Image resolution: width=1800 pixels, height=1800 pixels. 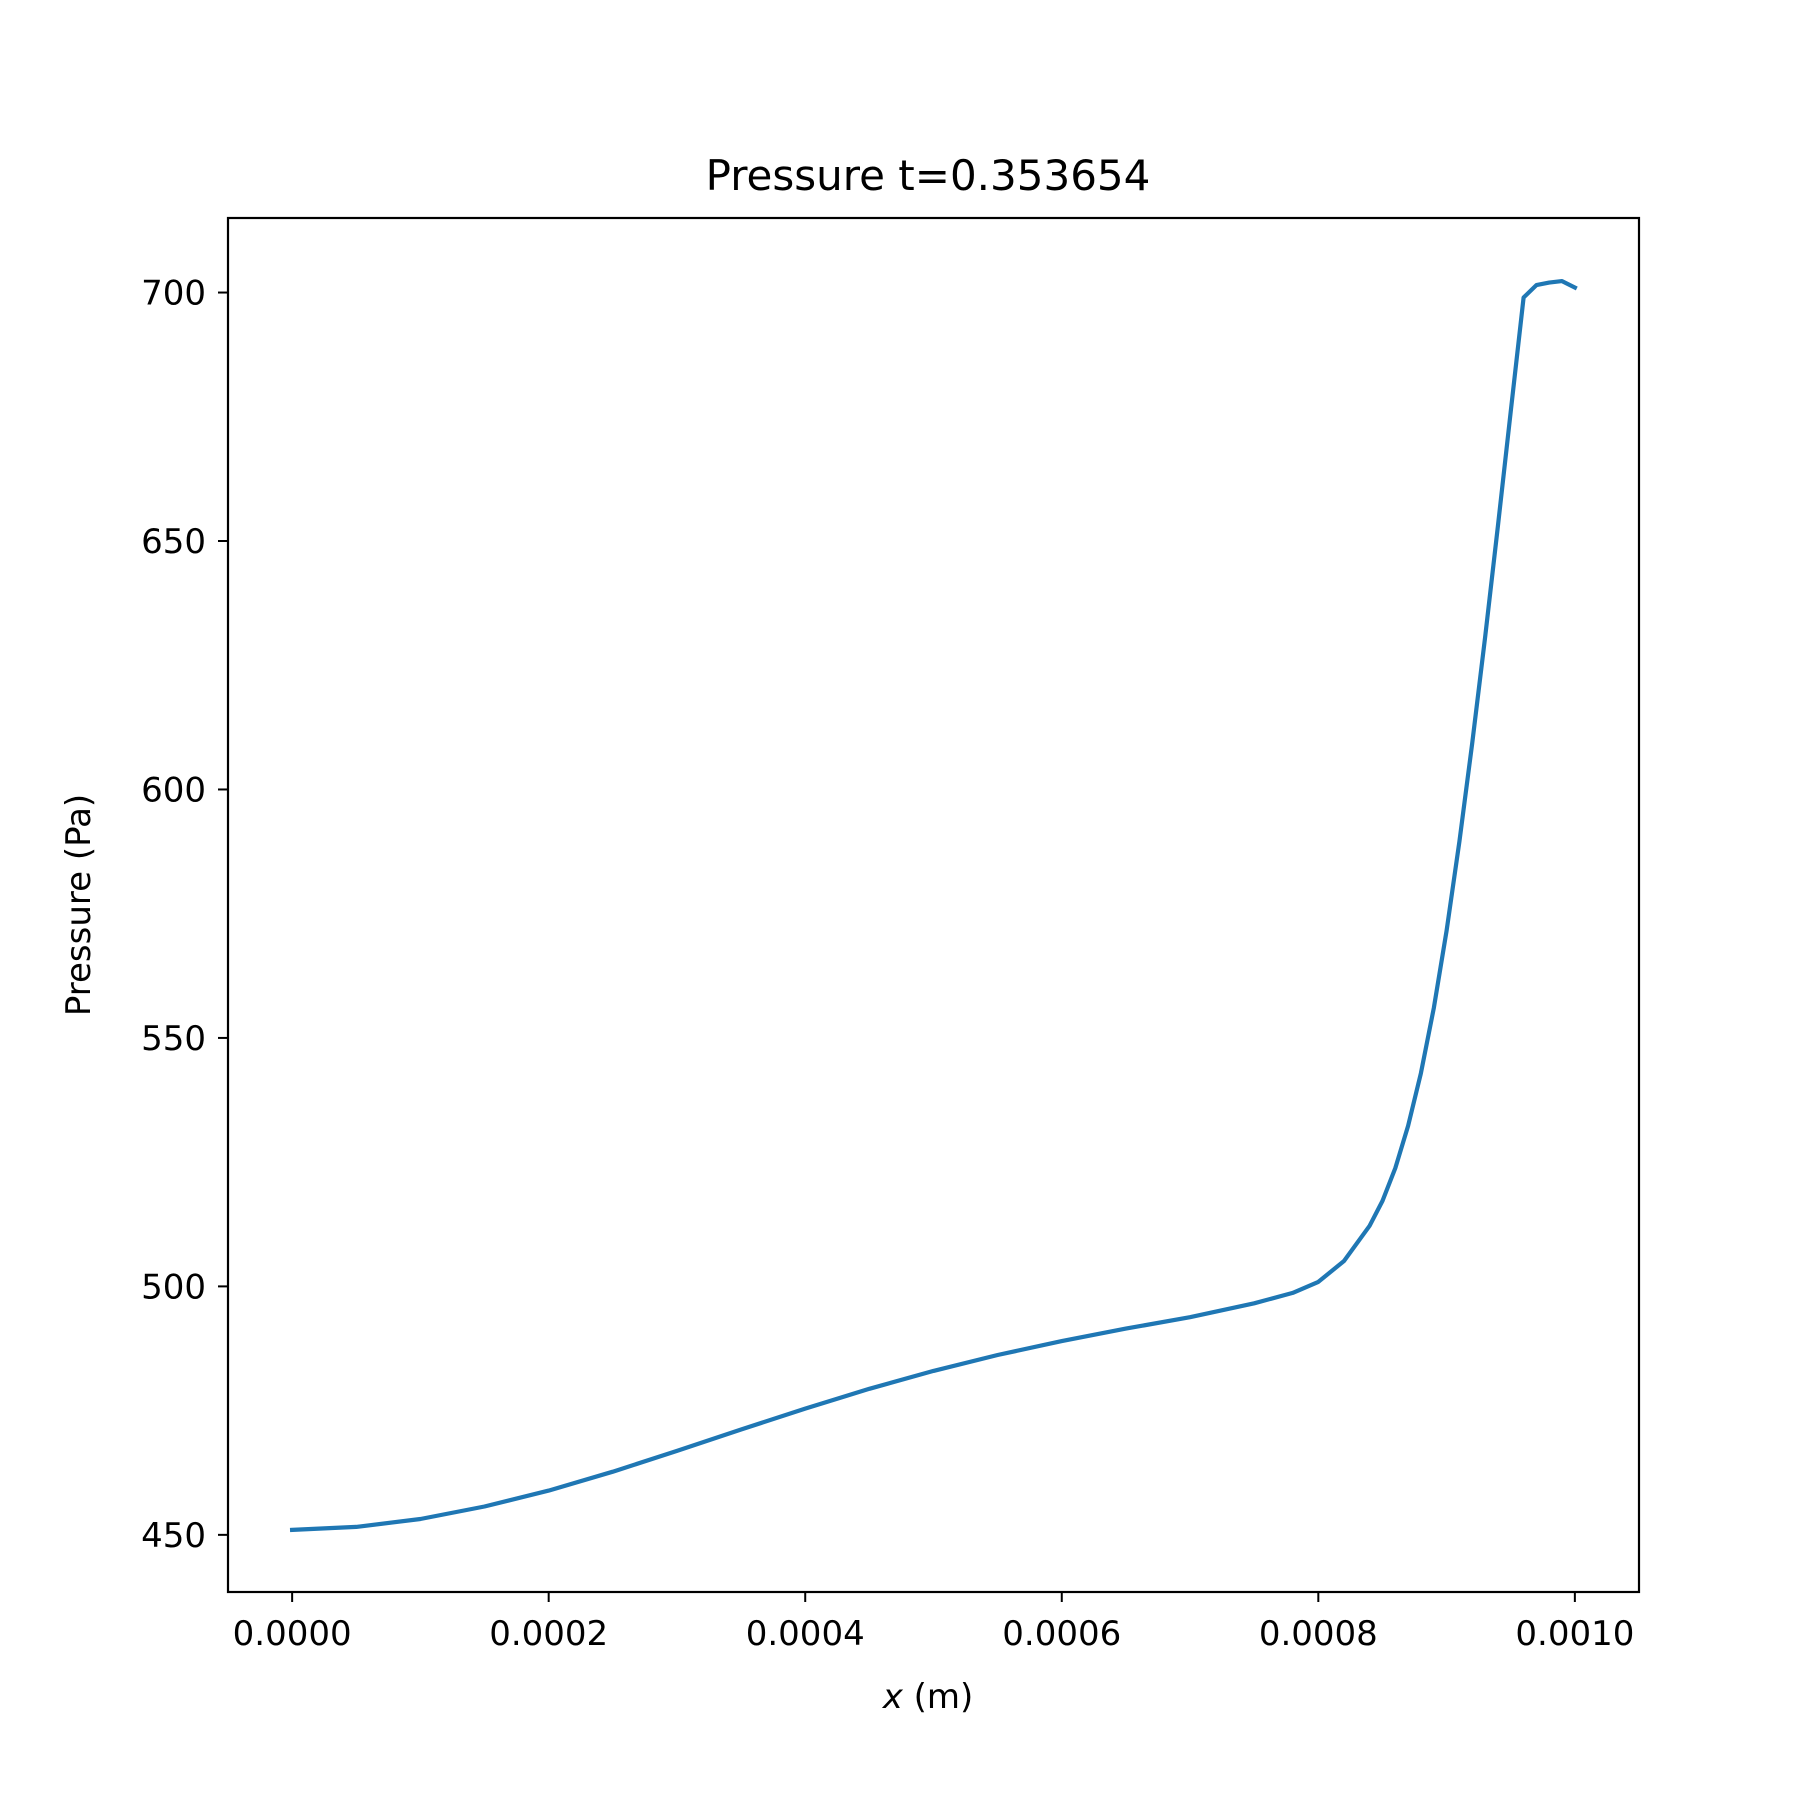 I want to click on x-axis-label: x (m), so click(x=928, y=1697).